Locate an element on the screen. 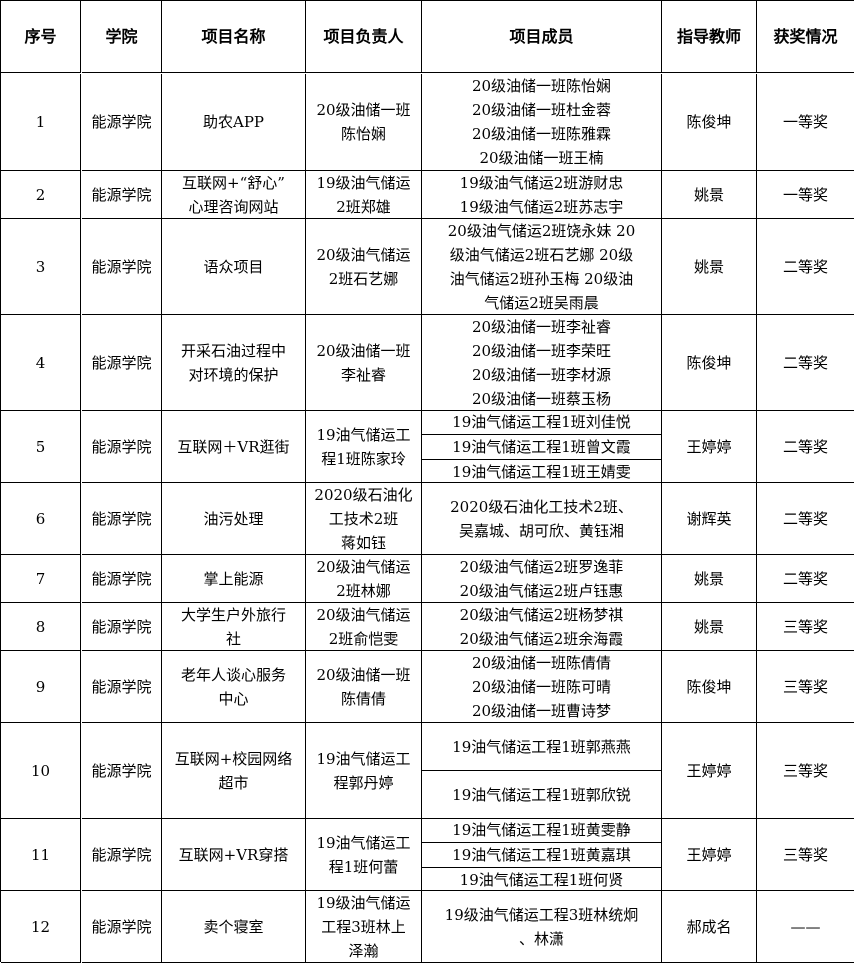 This screenshot has height=963, width=854. leader-line: 2班林娜 is located at coordinates (363, 590).